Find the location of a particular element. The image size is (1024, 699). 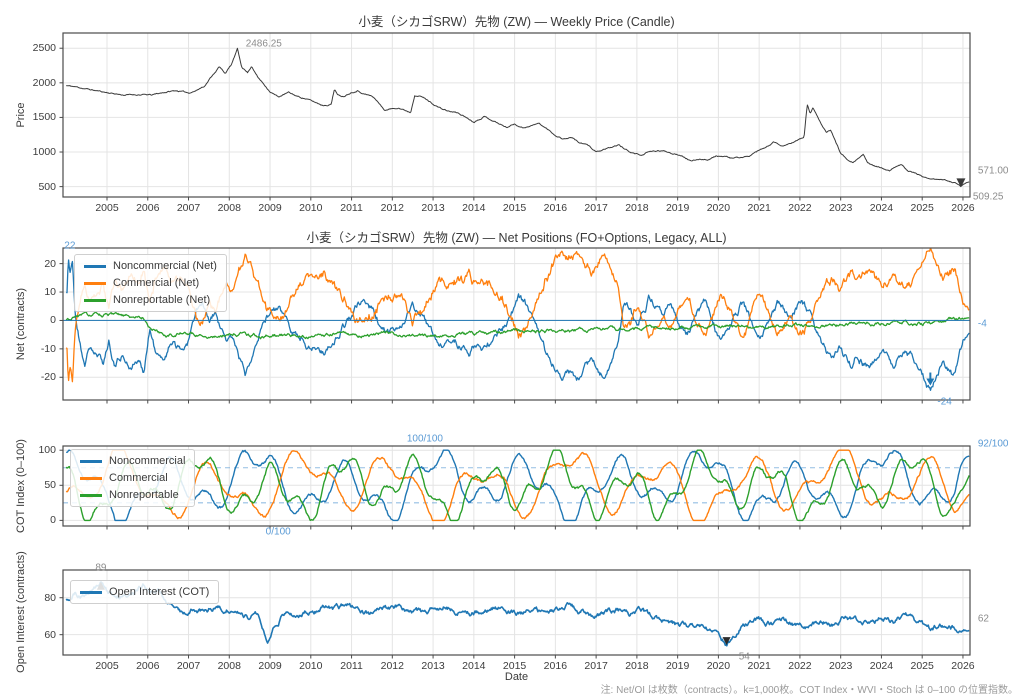

series-open-interest-cot is located at coordinates (517, 614).